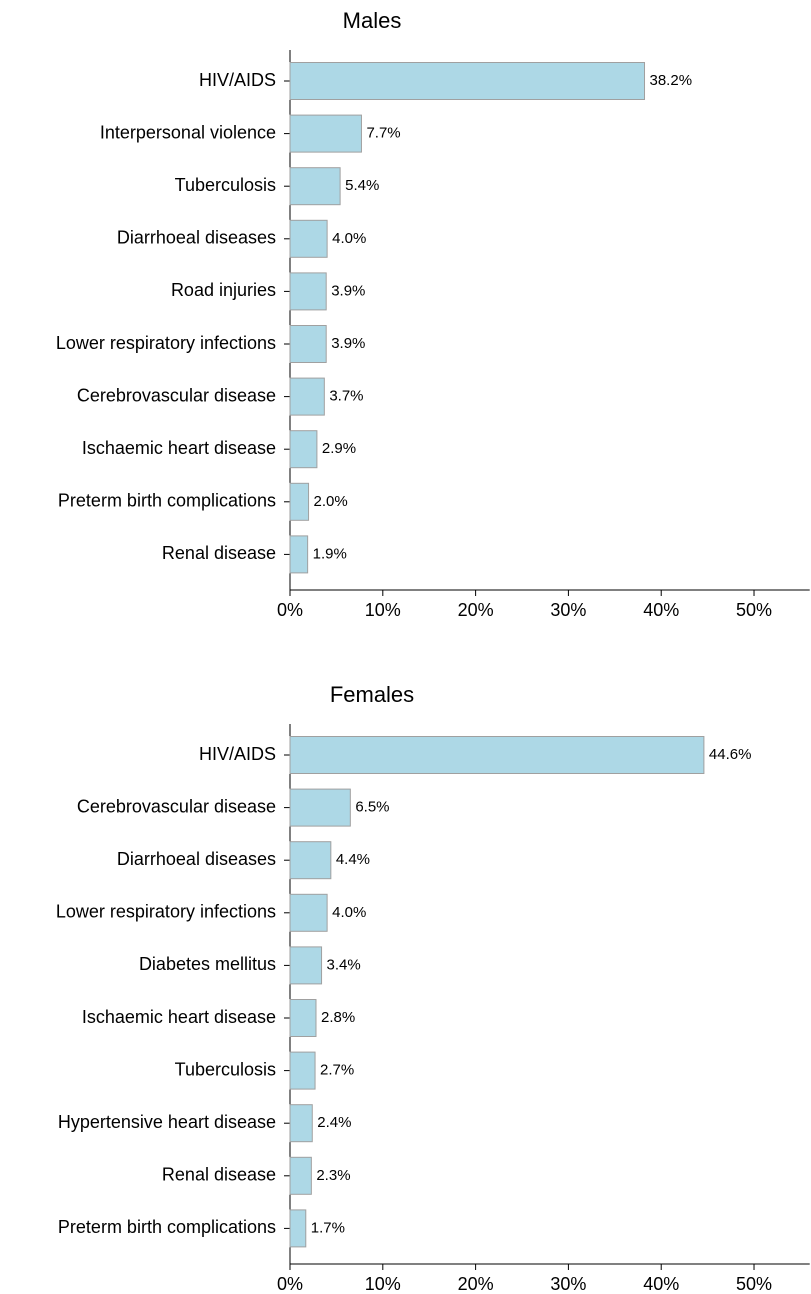 The image size is (811, 1294). What do you see at coordinates (344, 964) in the screenshot?
I see `value-label: 3.4%` at bounding box center [344, 964].